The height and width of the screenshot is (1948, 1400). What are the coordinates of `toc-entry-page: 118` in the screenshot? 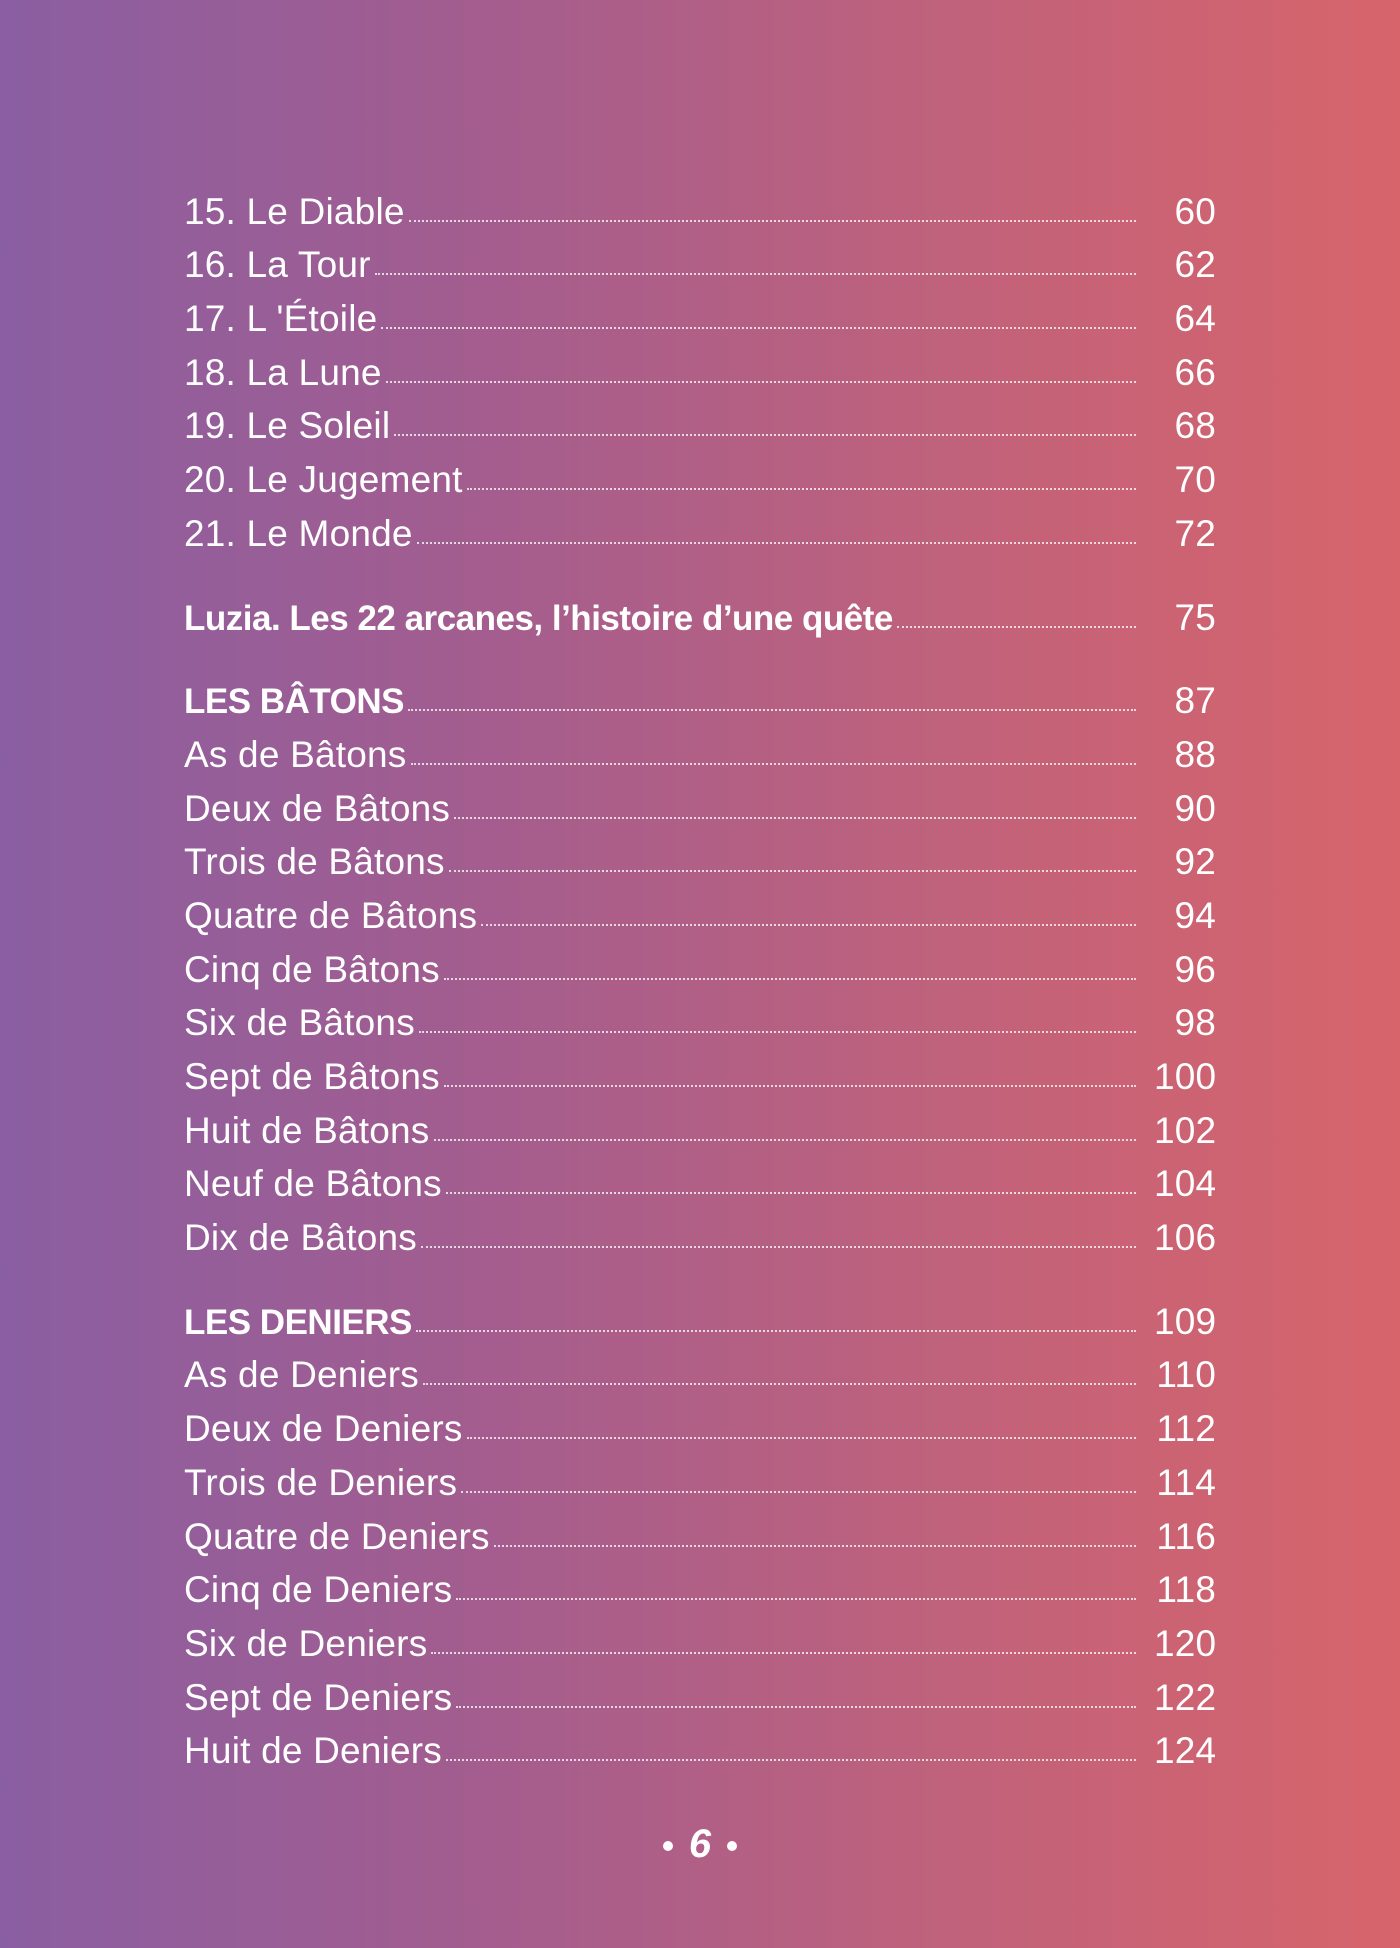 It's located at (1186, 1590).